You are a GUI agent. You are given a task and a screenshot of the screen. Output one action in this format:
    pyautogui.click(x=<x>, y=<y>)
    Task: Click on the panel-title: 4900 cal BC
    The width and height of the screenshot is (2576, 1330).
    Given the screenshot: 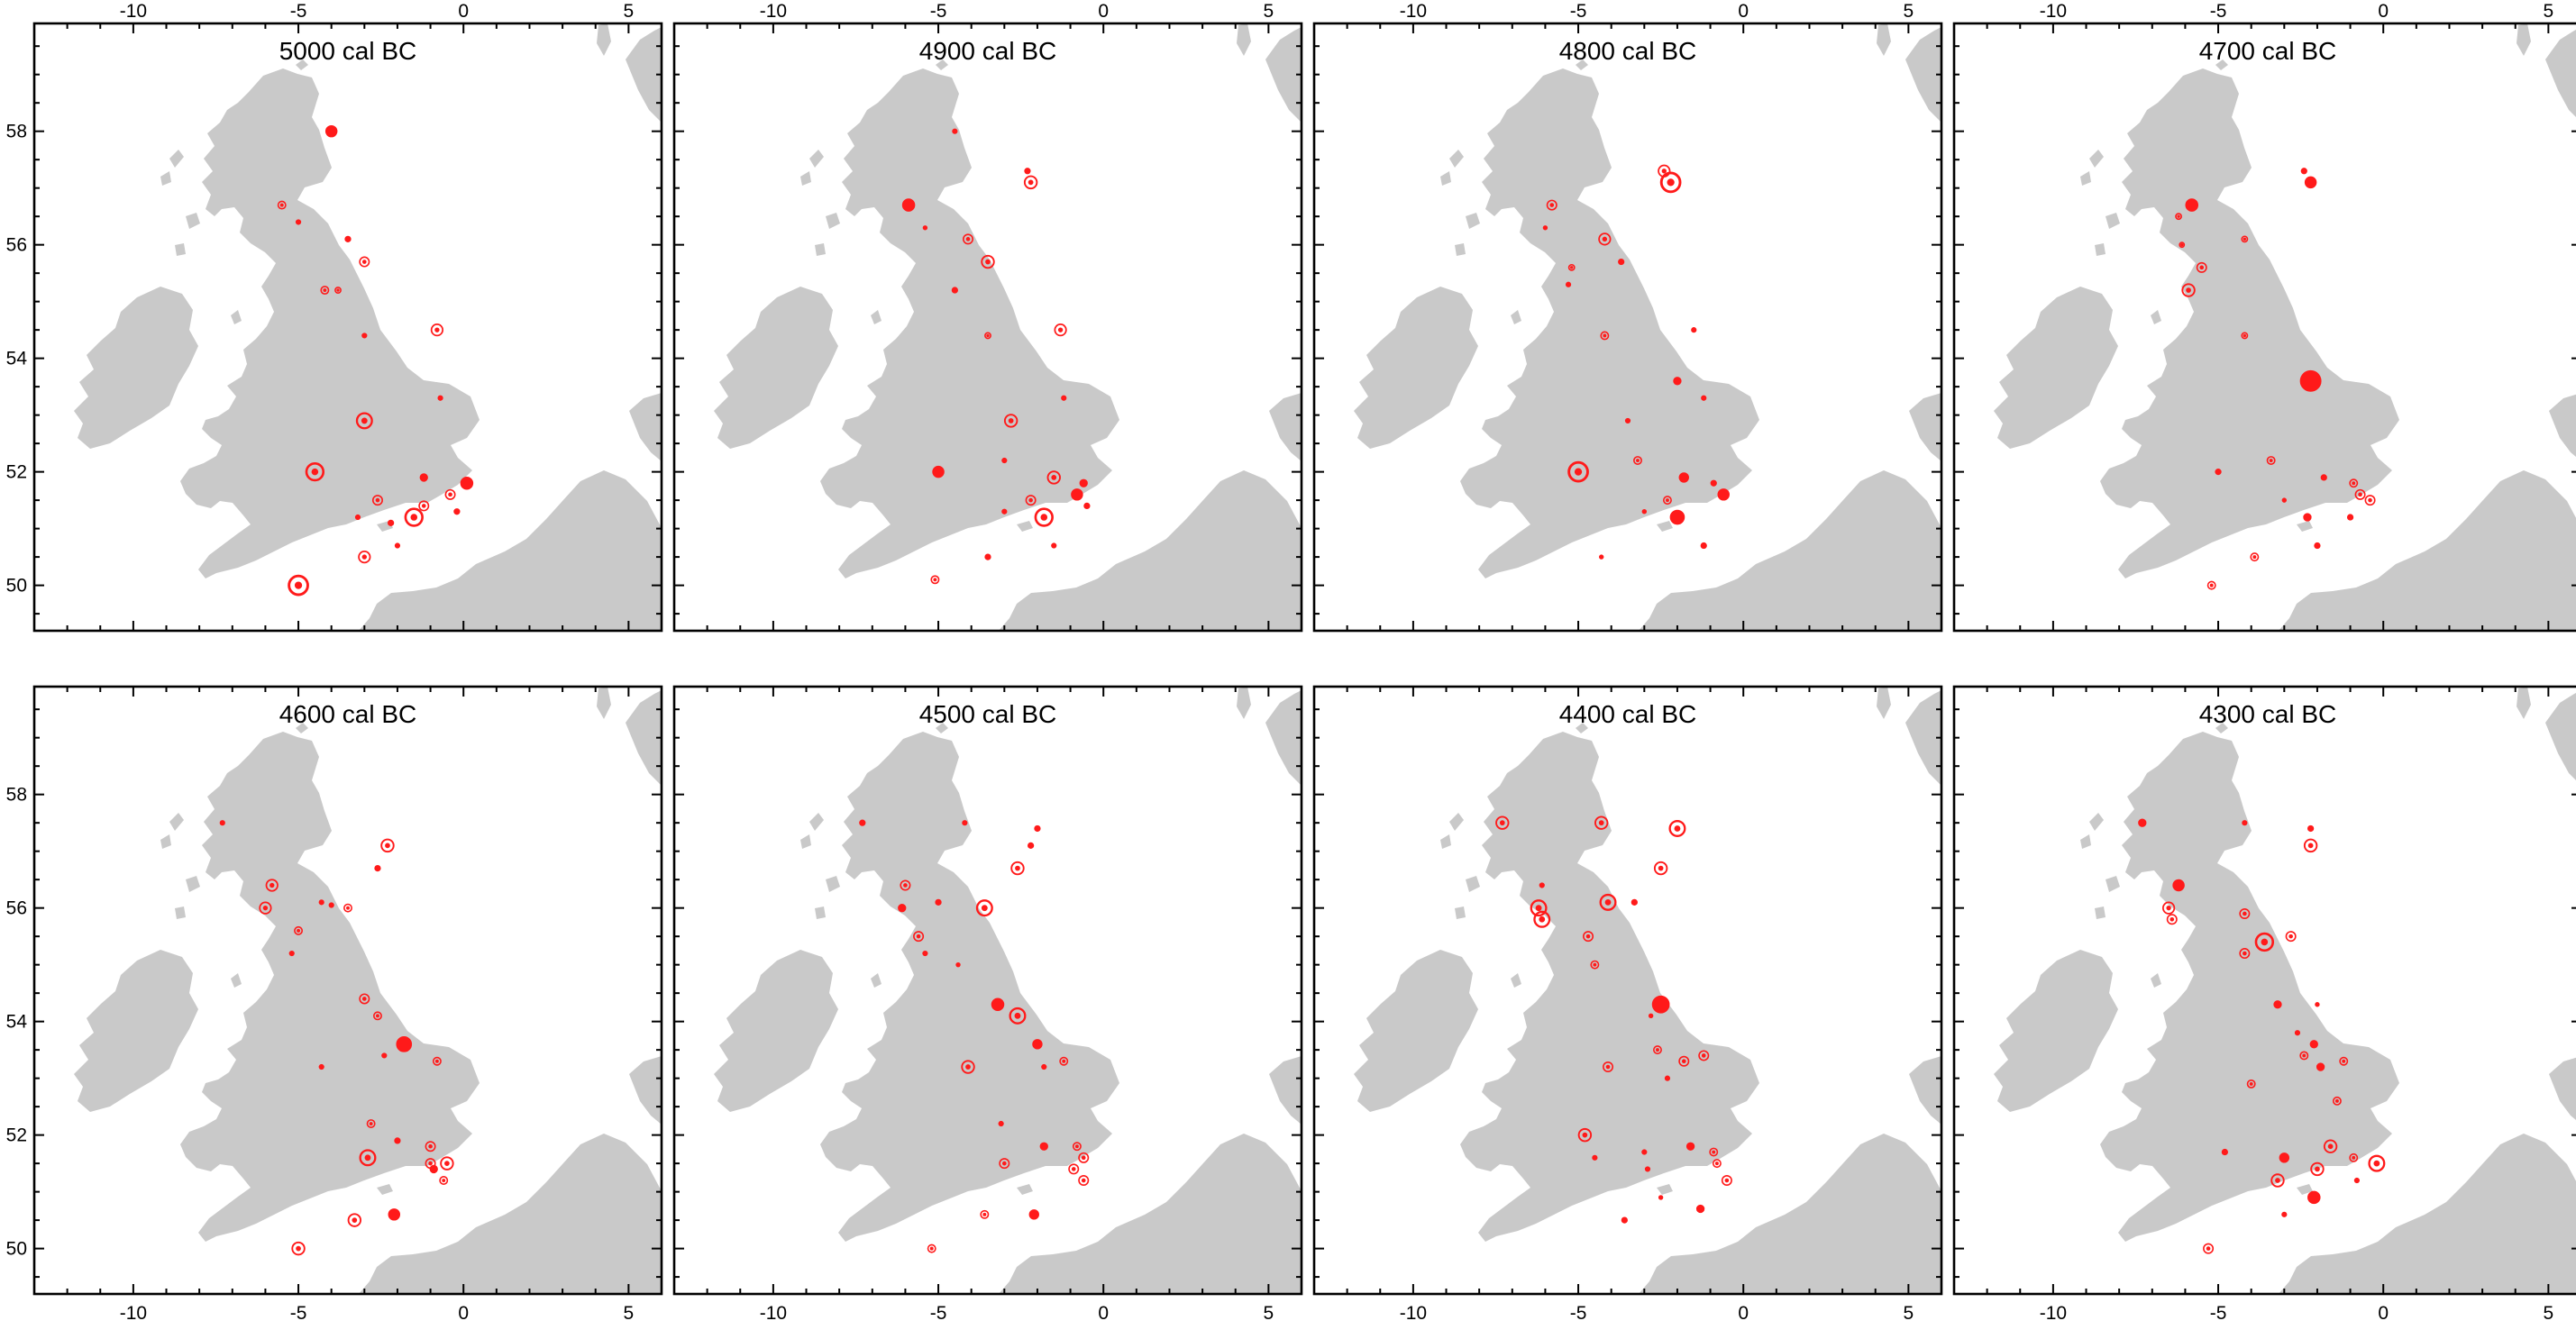 What is the action you would take?
    pyautogui.click(x=988, y=51)
    